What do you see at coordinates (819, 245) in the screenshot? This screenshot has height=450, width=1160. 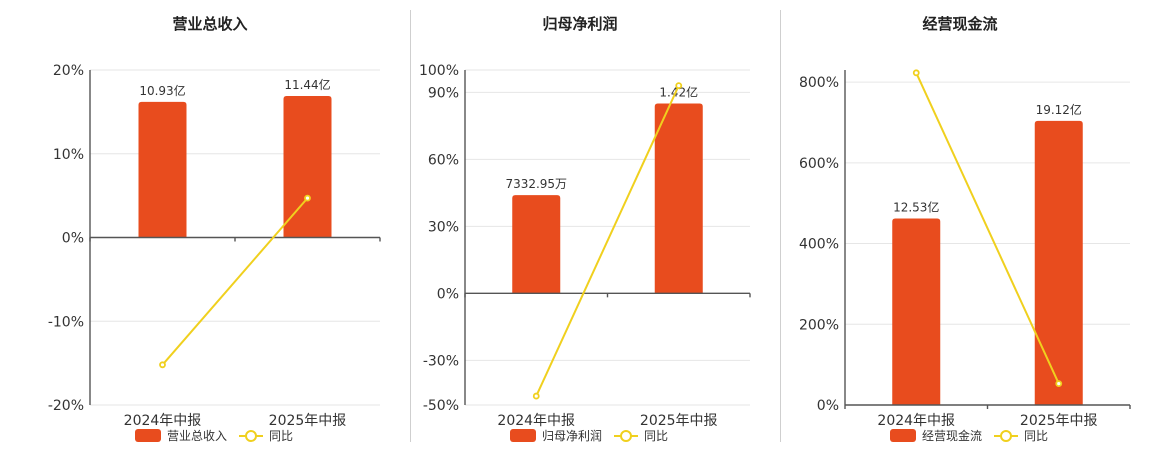 I see `cashflow-y-tick-label: 400%` at bounding box center [819, 245].